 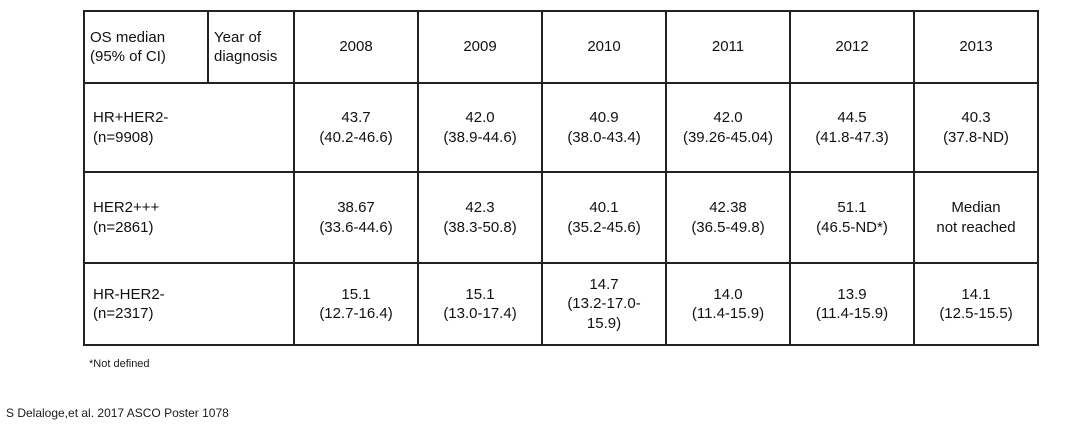 What do you see at coordinates (189, 127) in the screenshot?
I see `row-label-hr-pos-her2-neg: HR+HER2- (n=9908)` at bounding box center [189, 127].